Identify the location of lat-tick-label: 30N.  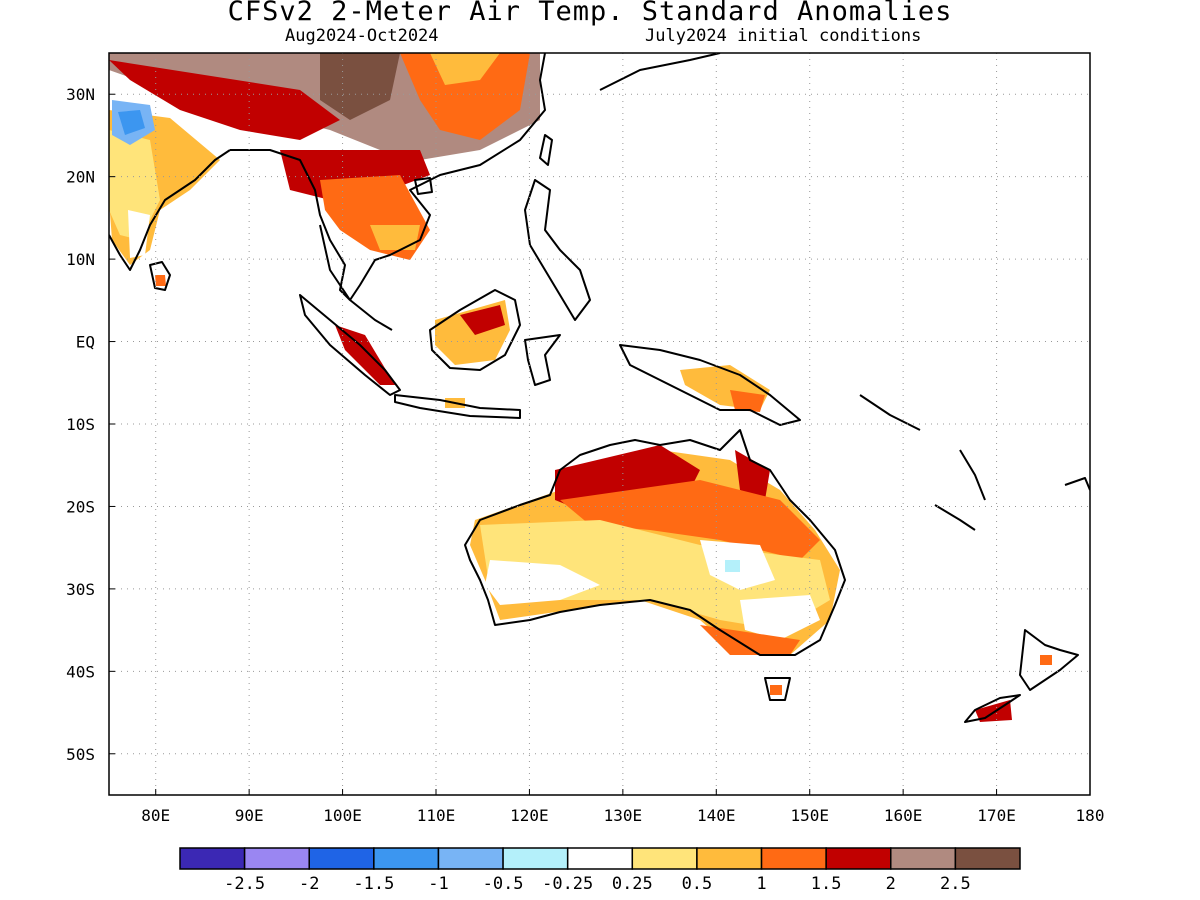
(80, 94).